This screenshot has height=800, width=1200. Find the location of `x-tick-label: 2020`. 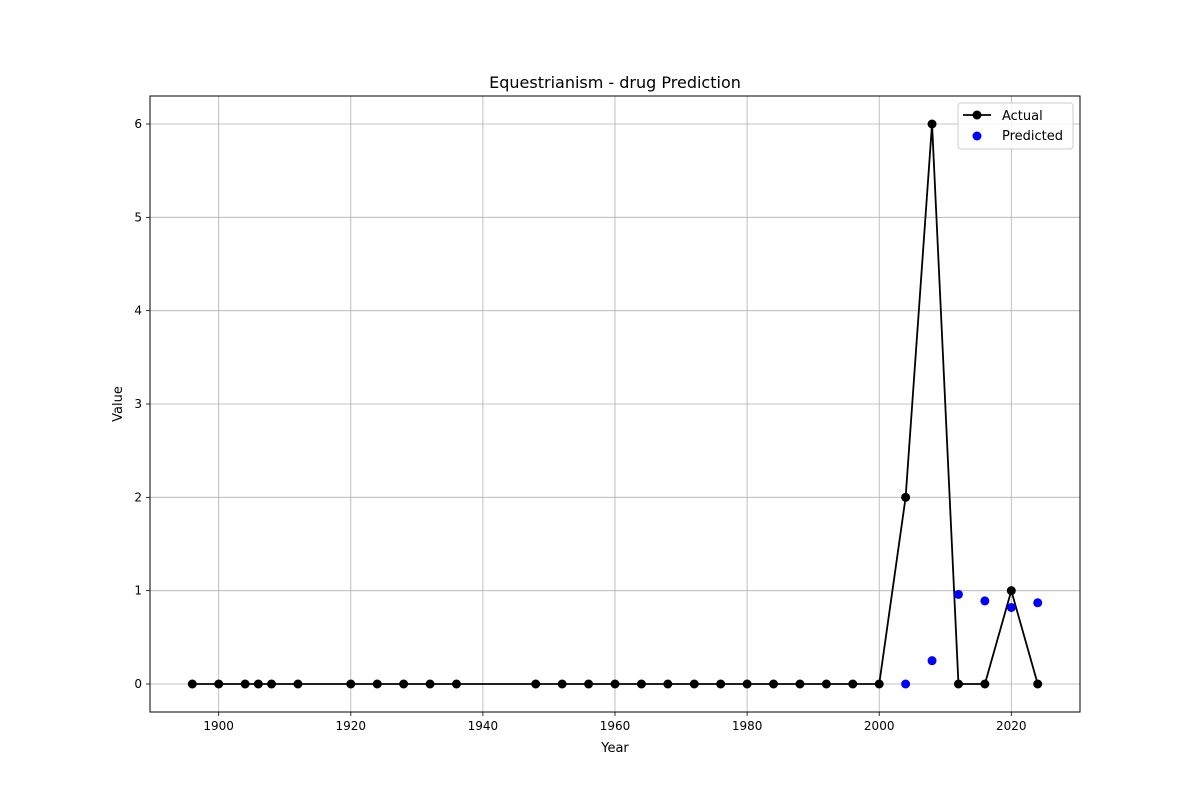

x-tick-label: 2020 is located at coordinates (1011, 726).